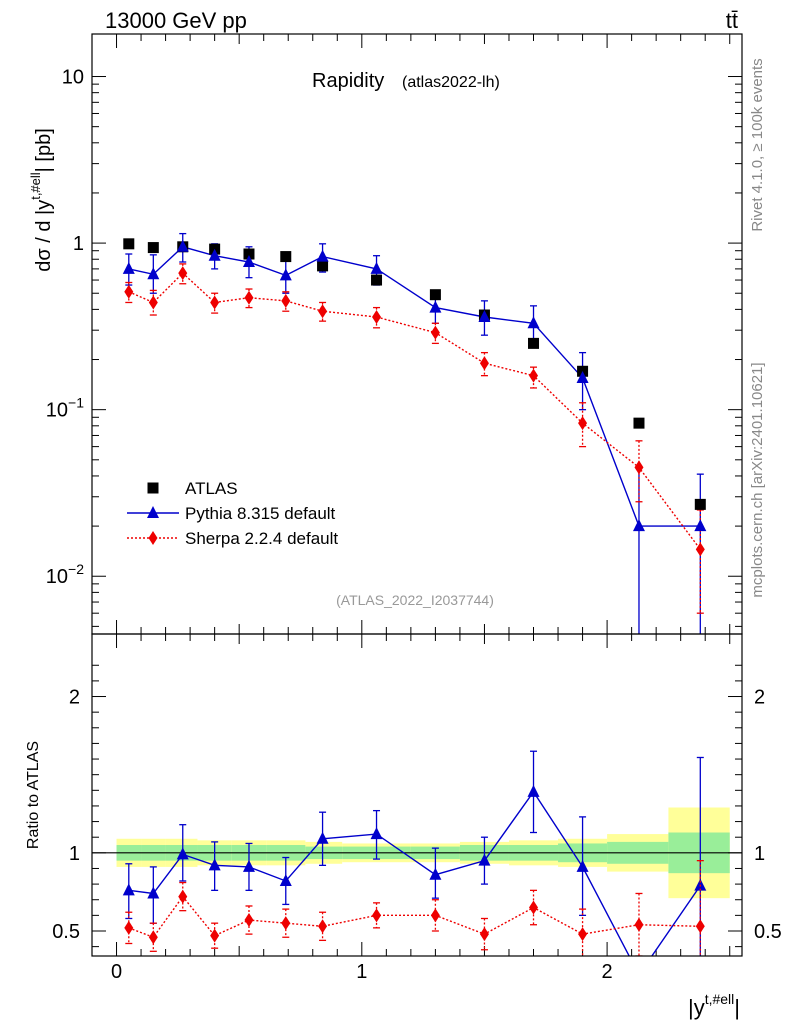 The height and width of the screenshot is (1024, 786). What do you see at coordinates (759, 698) in the screenshot?
I see `ratio-ytick-label-right: 2` at bounding box center [759, 698].